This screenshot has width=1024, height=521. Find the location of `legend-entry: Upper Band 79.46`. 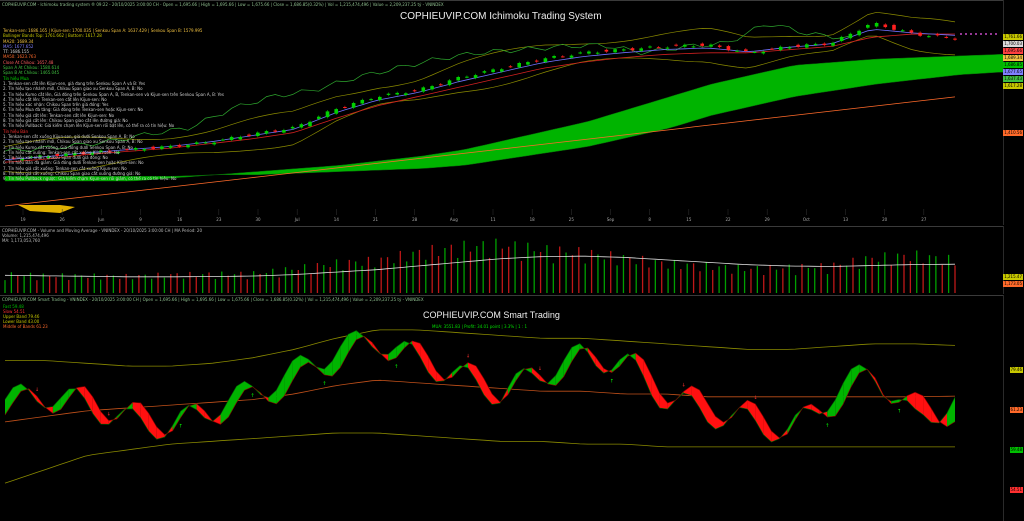

legend-entry: Upper Band 79.46 is located at coordinates (21, 316).